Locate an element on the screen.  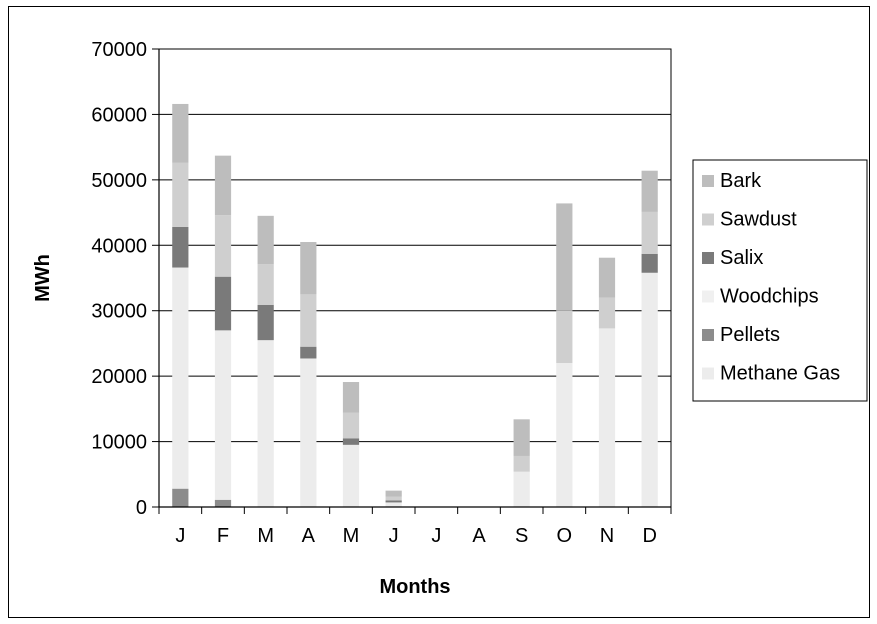
y-tick-label: 20000 is located at coordinates (119, 377).